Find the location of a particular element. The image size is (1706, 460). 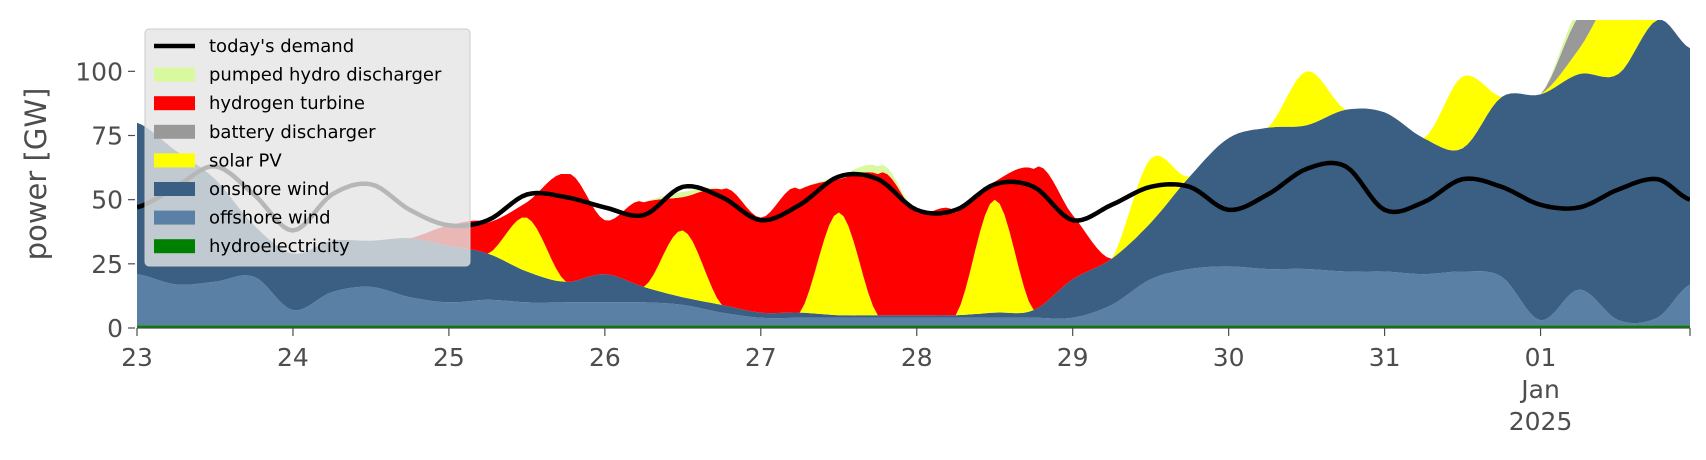

x-tick-label: 30 is located at coordinates (1229, 357).